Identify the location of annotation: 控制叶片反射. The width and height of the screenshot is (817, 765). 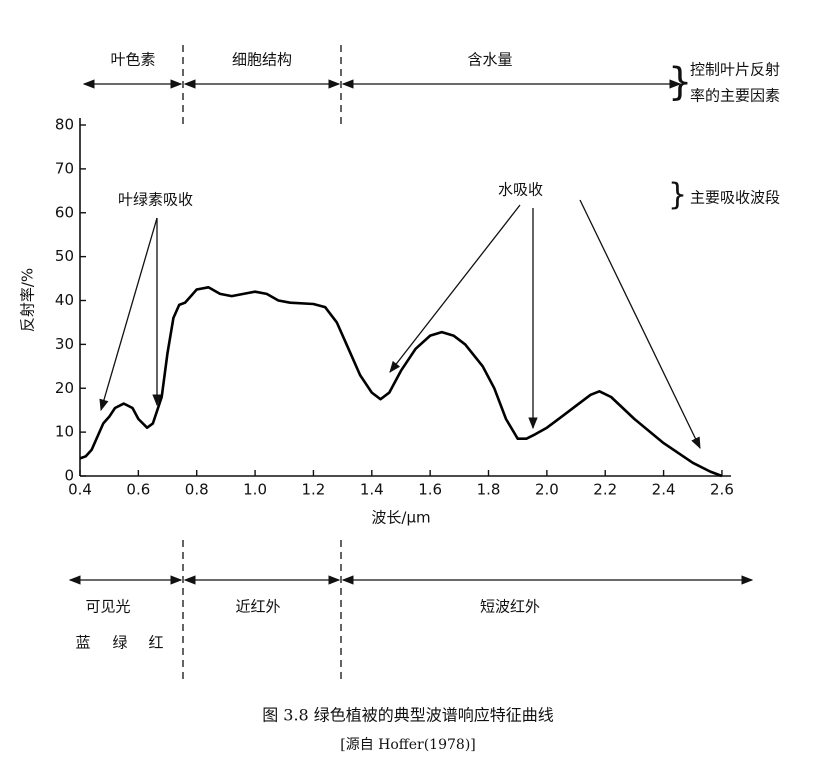
(735, 70).